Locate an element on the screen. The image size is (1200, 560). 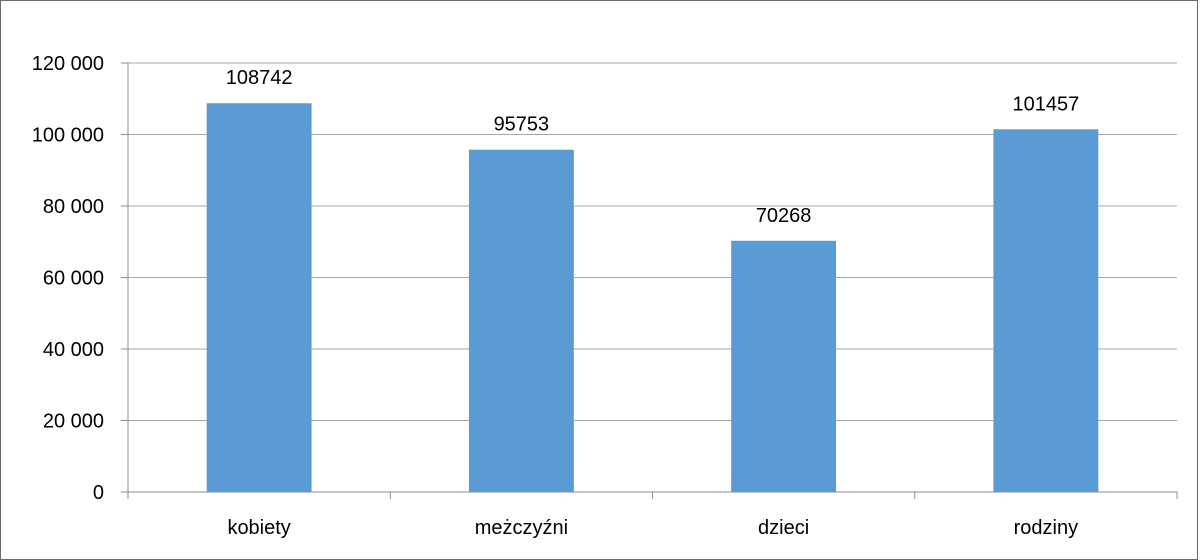
data-label: 95753 is located at coordinates (522, 125).